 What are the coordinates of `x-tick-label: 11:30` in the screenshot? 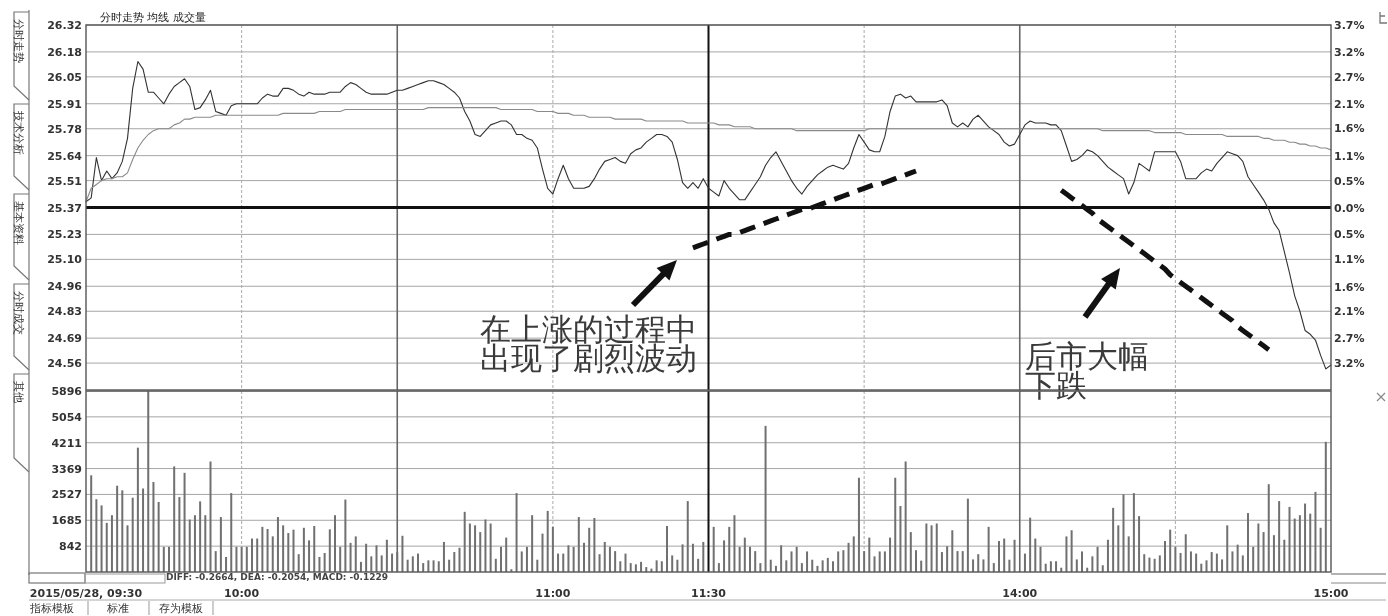 It's located at (708, 593).